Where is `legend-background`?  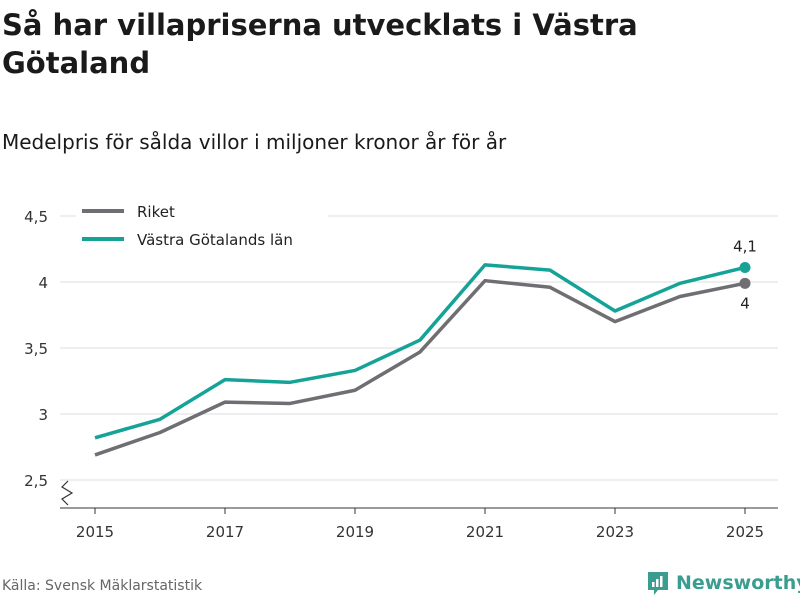
legend-background is located at coordinates (202, 228).